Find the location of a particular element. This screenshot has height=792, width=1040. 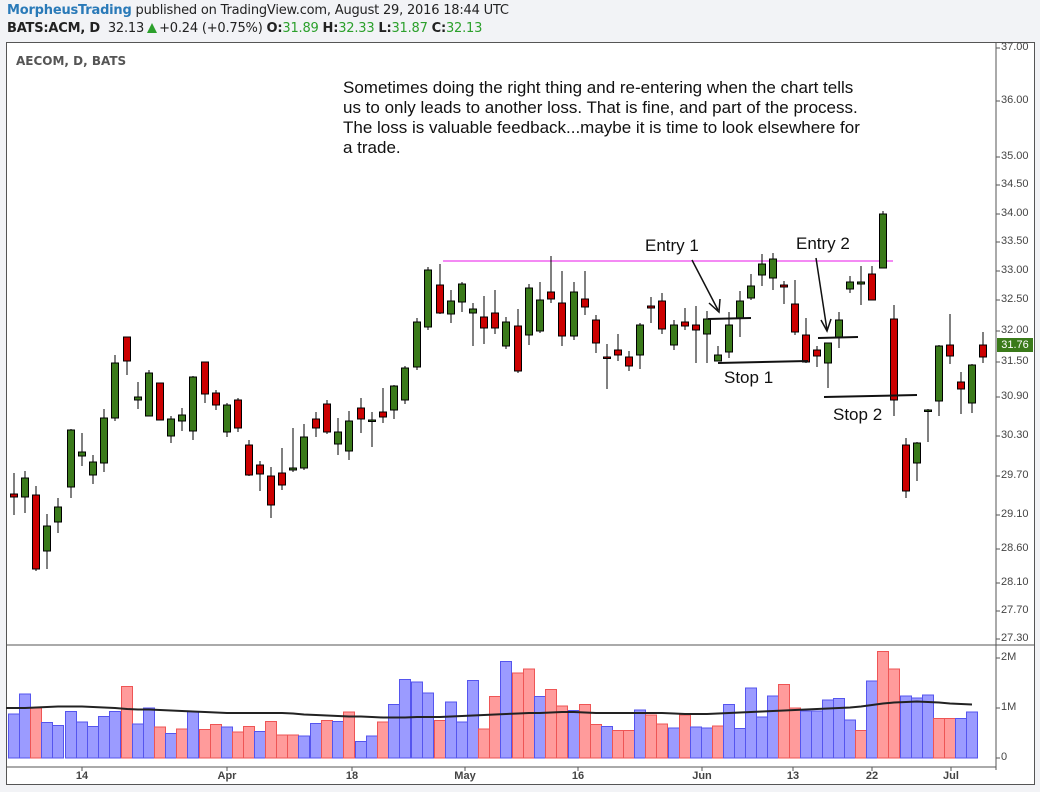

price-tick-label: 33.00 is located at coordinates (1015, 270).